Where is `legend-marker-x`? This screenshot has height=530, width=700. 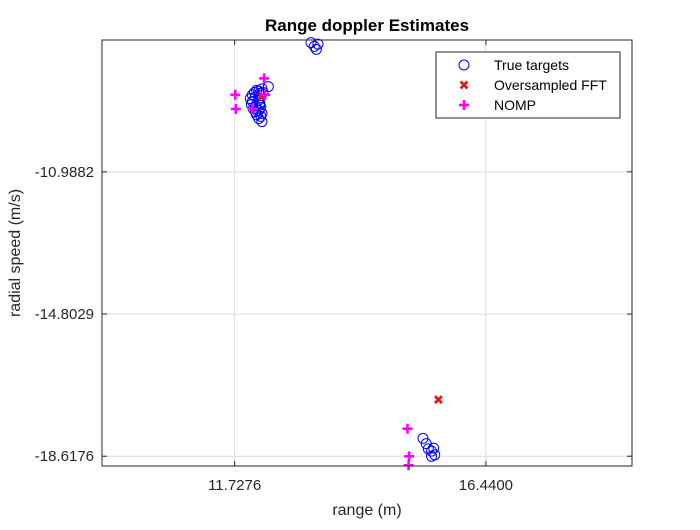 legend-marker-x is located at coordinates (464, 85).